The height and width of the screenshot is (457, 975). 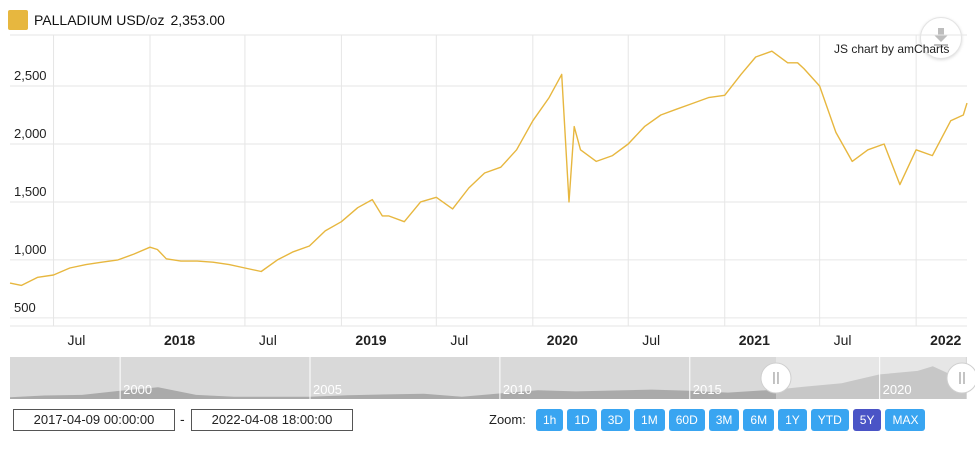 I want to click on scrollbar-selection, so click(x=870, y=378).